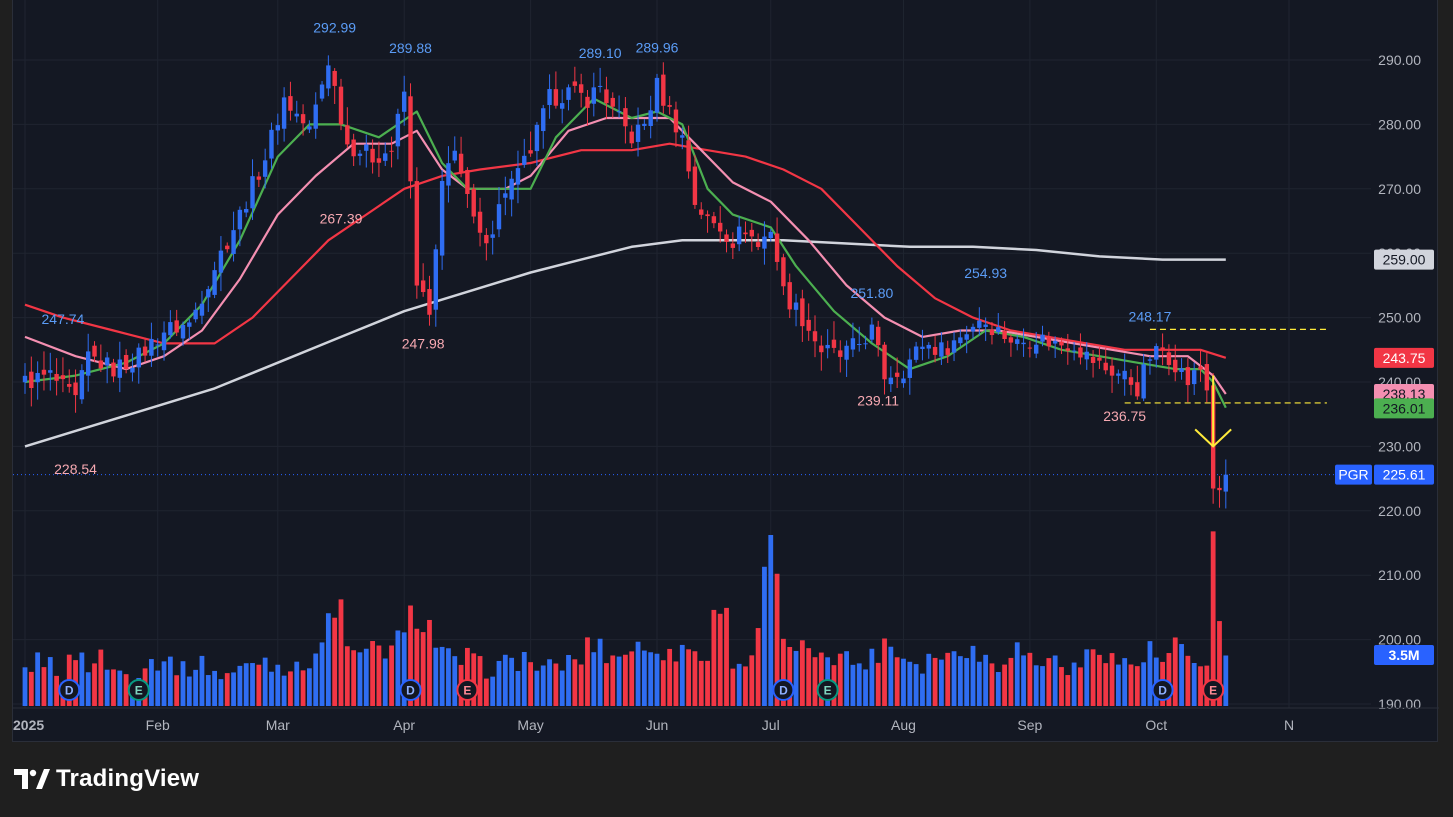 This screenshot has width=1453, height=817. Describe the element at coordinates (600, 53) in the screenshot. I see `price-annotation: 289.10` at that location.